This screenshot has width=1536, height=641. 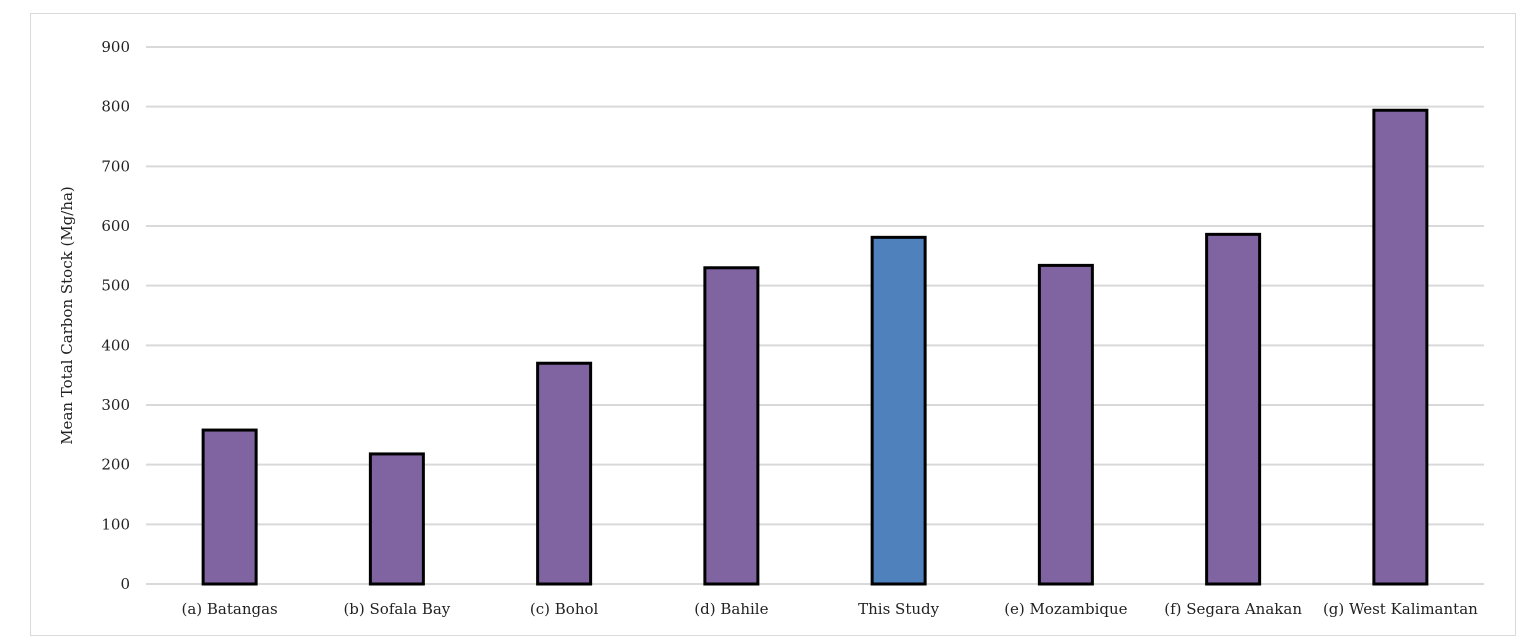 I want to click on x-tick-label: (g) West Kalimantan, so click(x=1400, y=609).